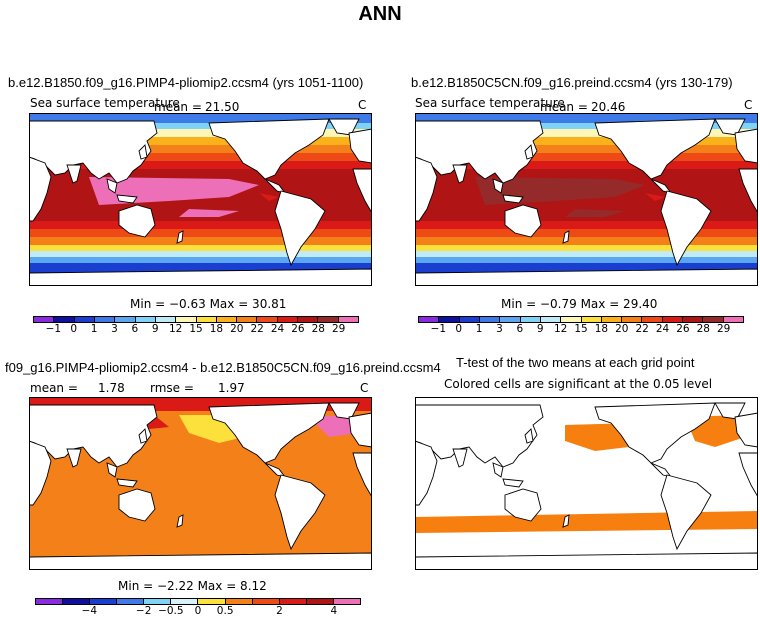 This screenshot has width=760, height=625. I want to click on panel3-colorbar, so click(198, 601).